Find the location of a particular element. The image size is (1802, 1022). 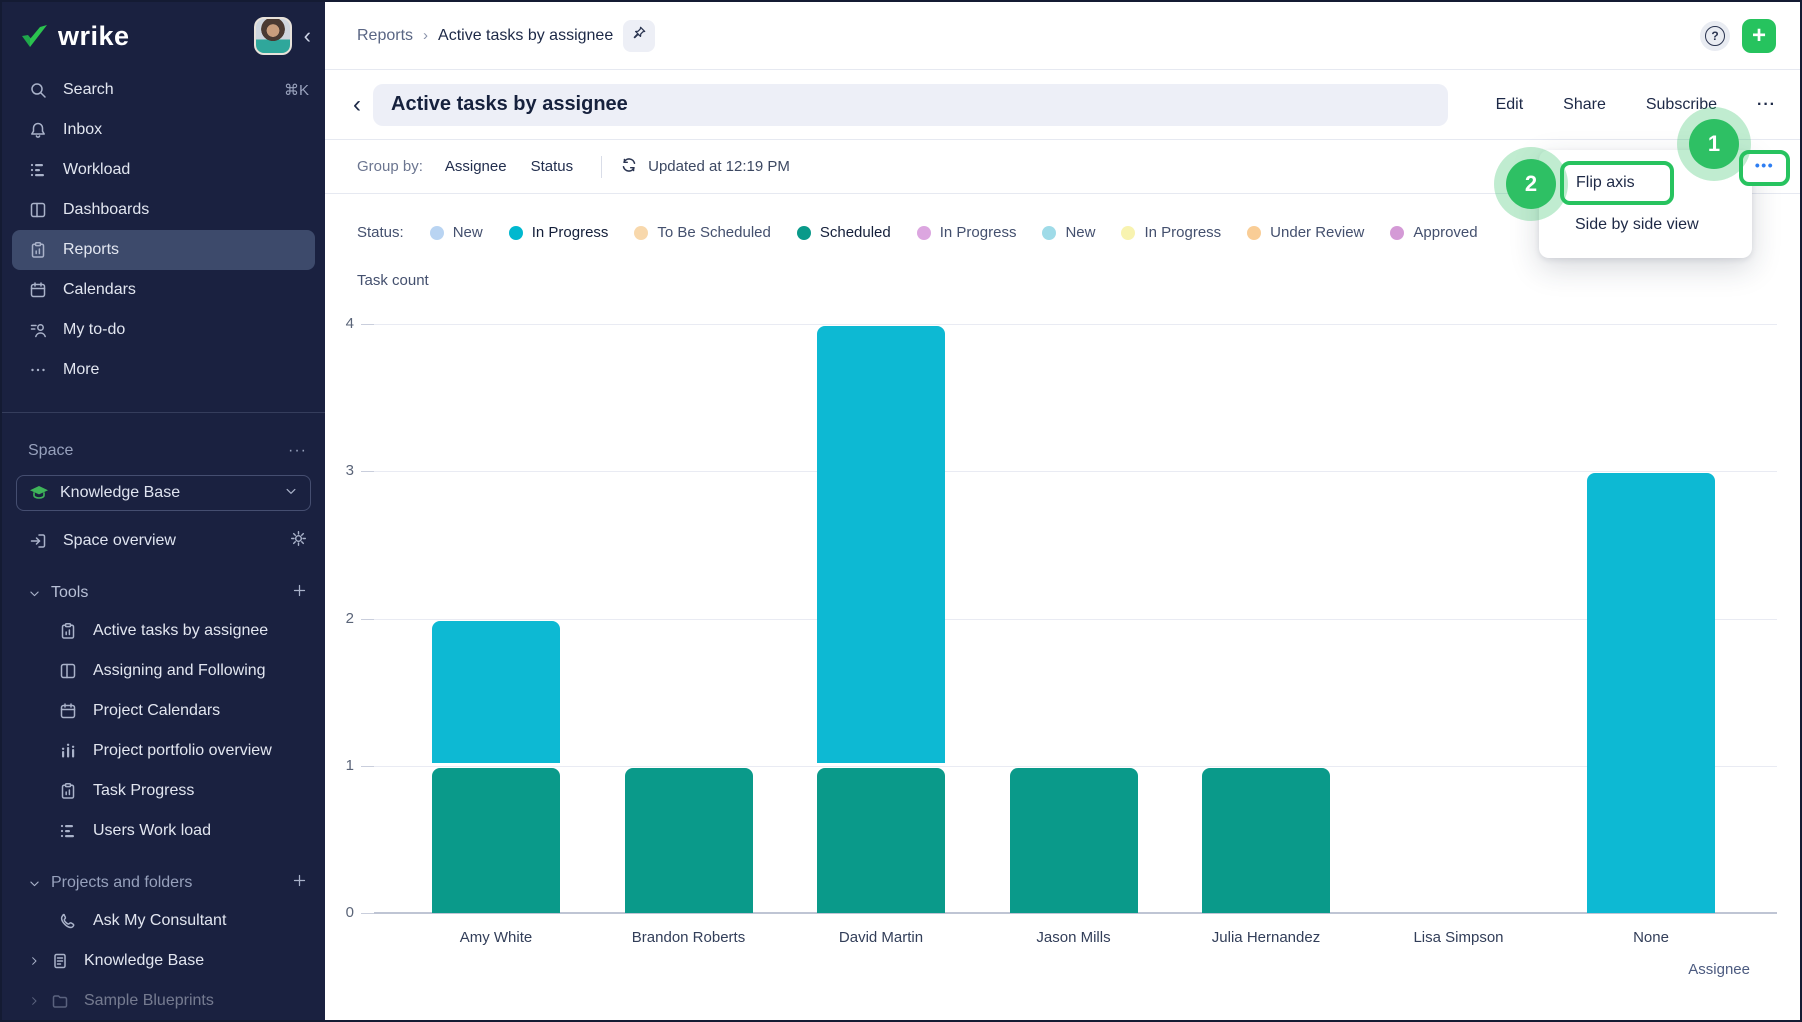

report-actions: Edit Share Subscribe ··· is located at coordinates (1636, 105).